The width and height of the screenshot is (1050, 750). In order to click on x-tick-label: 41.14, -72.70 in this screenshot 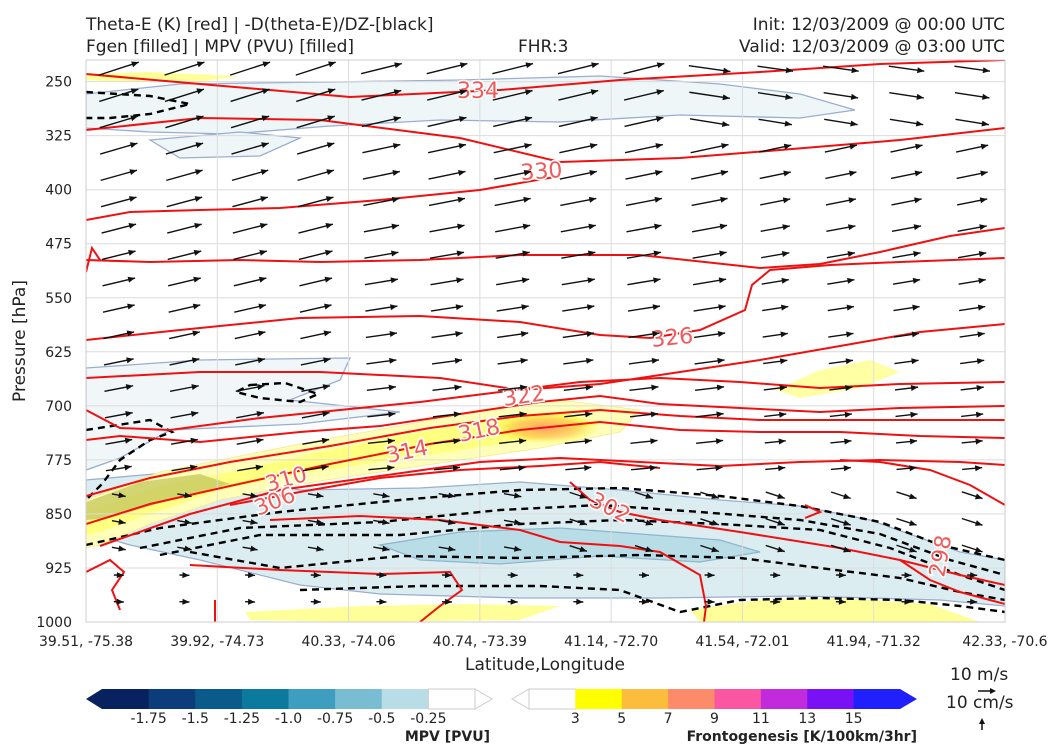, I will do `click(611, 642)`.